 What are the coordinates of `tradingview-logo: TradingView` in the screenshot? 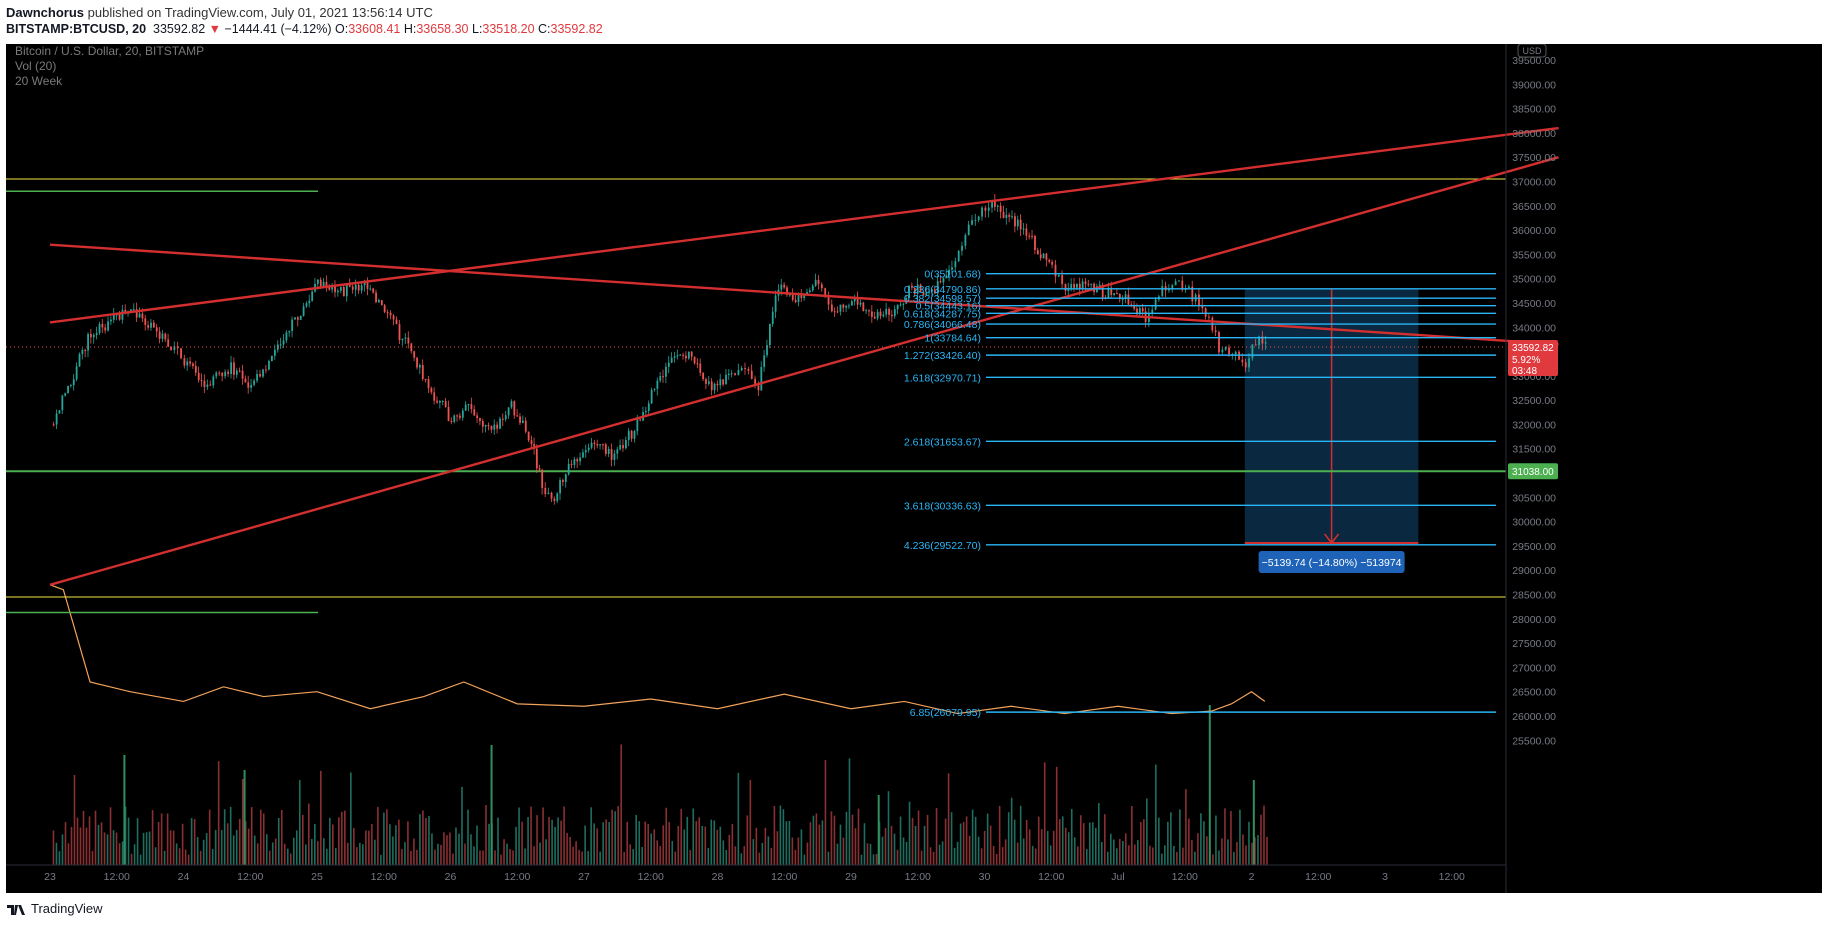 It's located at (54, 908).